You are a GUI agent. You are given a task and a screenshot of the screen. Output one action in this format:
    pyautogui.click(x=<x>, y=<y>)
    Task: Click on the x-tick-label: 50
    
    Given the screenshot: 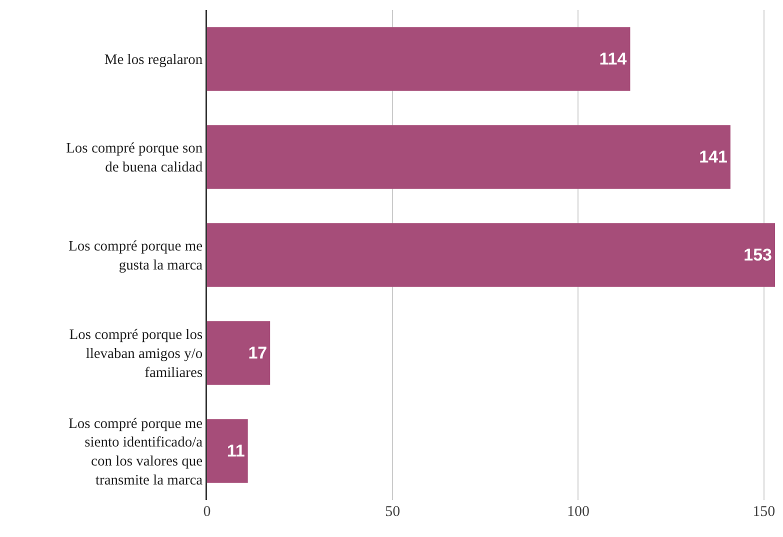 What is the action you would take?
    pyautogui.click(x=392, y=512)
    